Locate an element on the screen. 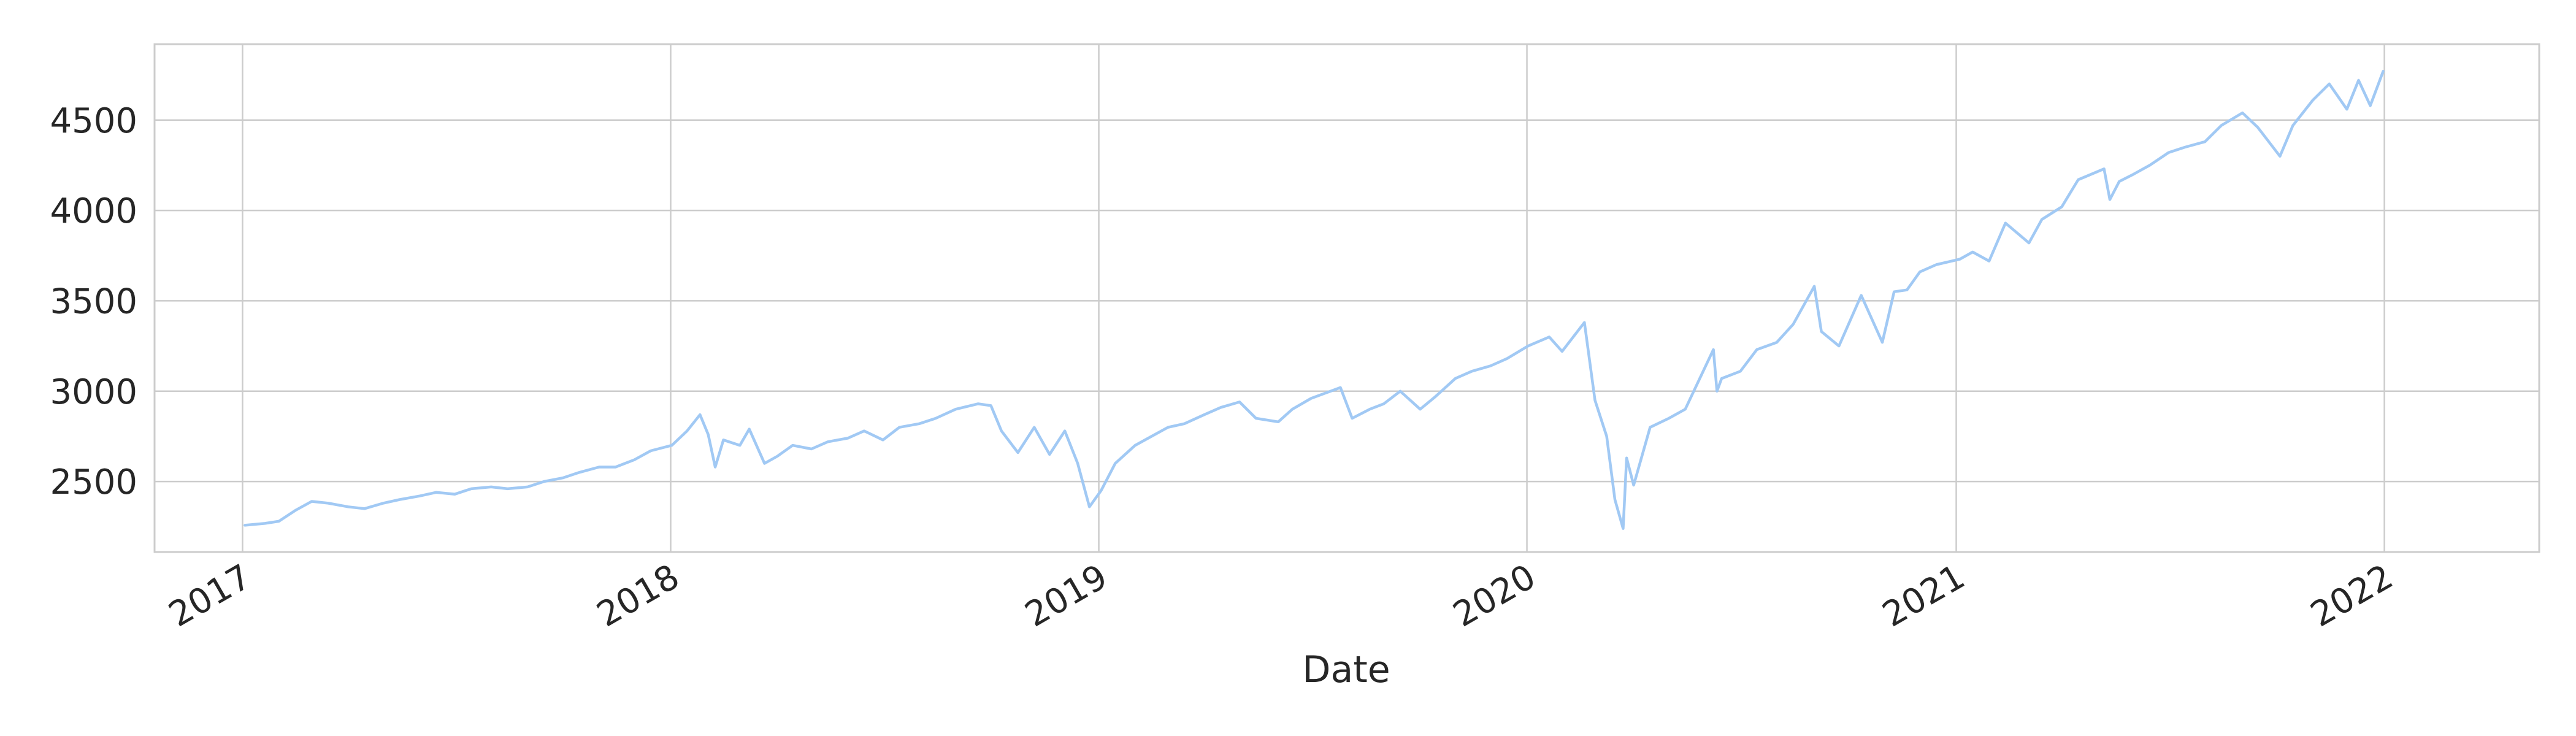 The image size is (2576, 736). x-axis-title: Date is located at coordinates (1346, 669).